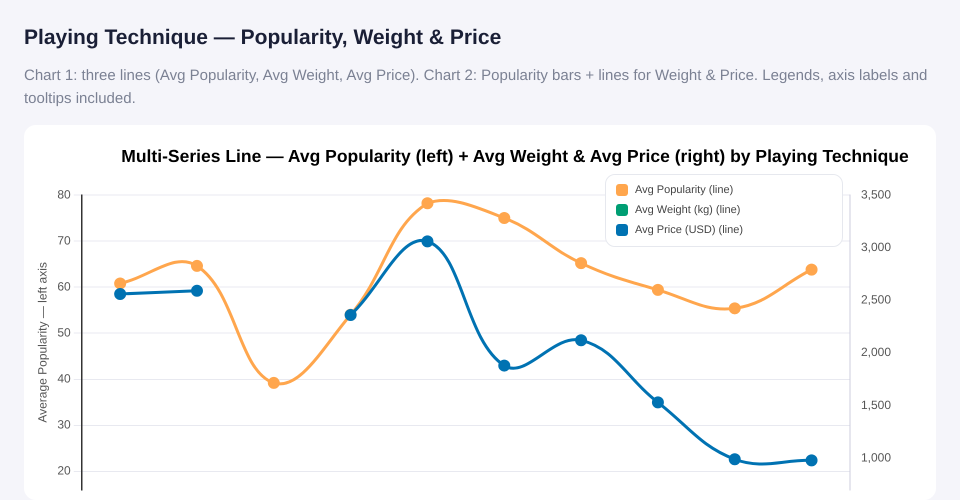 This screenshot has height=500, width=960. Describe the element at coordinates (64, 194) in the screenshot. I see `y-tick-label: 80` at that location.